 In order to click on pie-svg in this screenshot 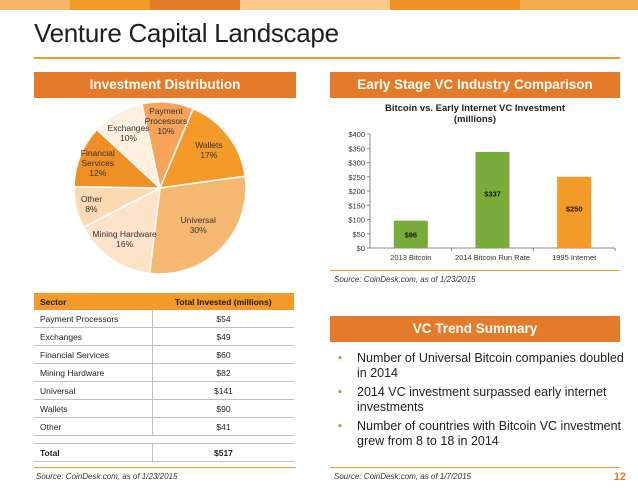, I will do `click(160, 188)`.